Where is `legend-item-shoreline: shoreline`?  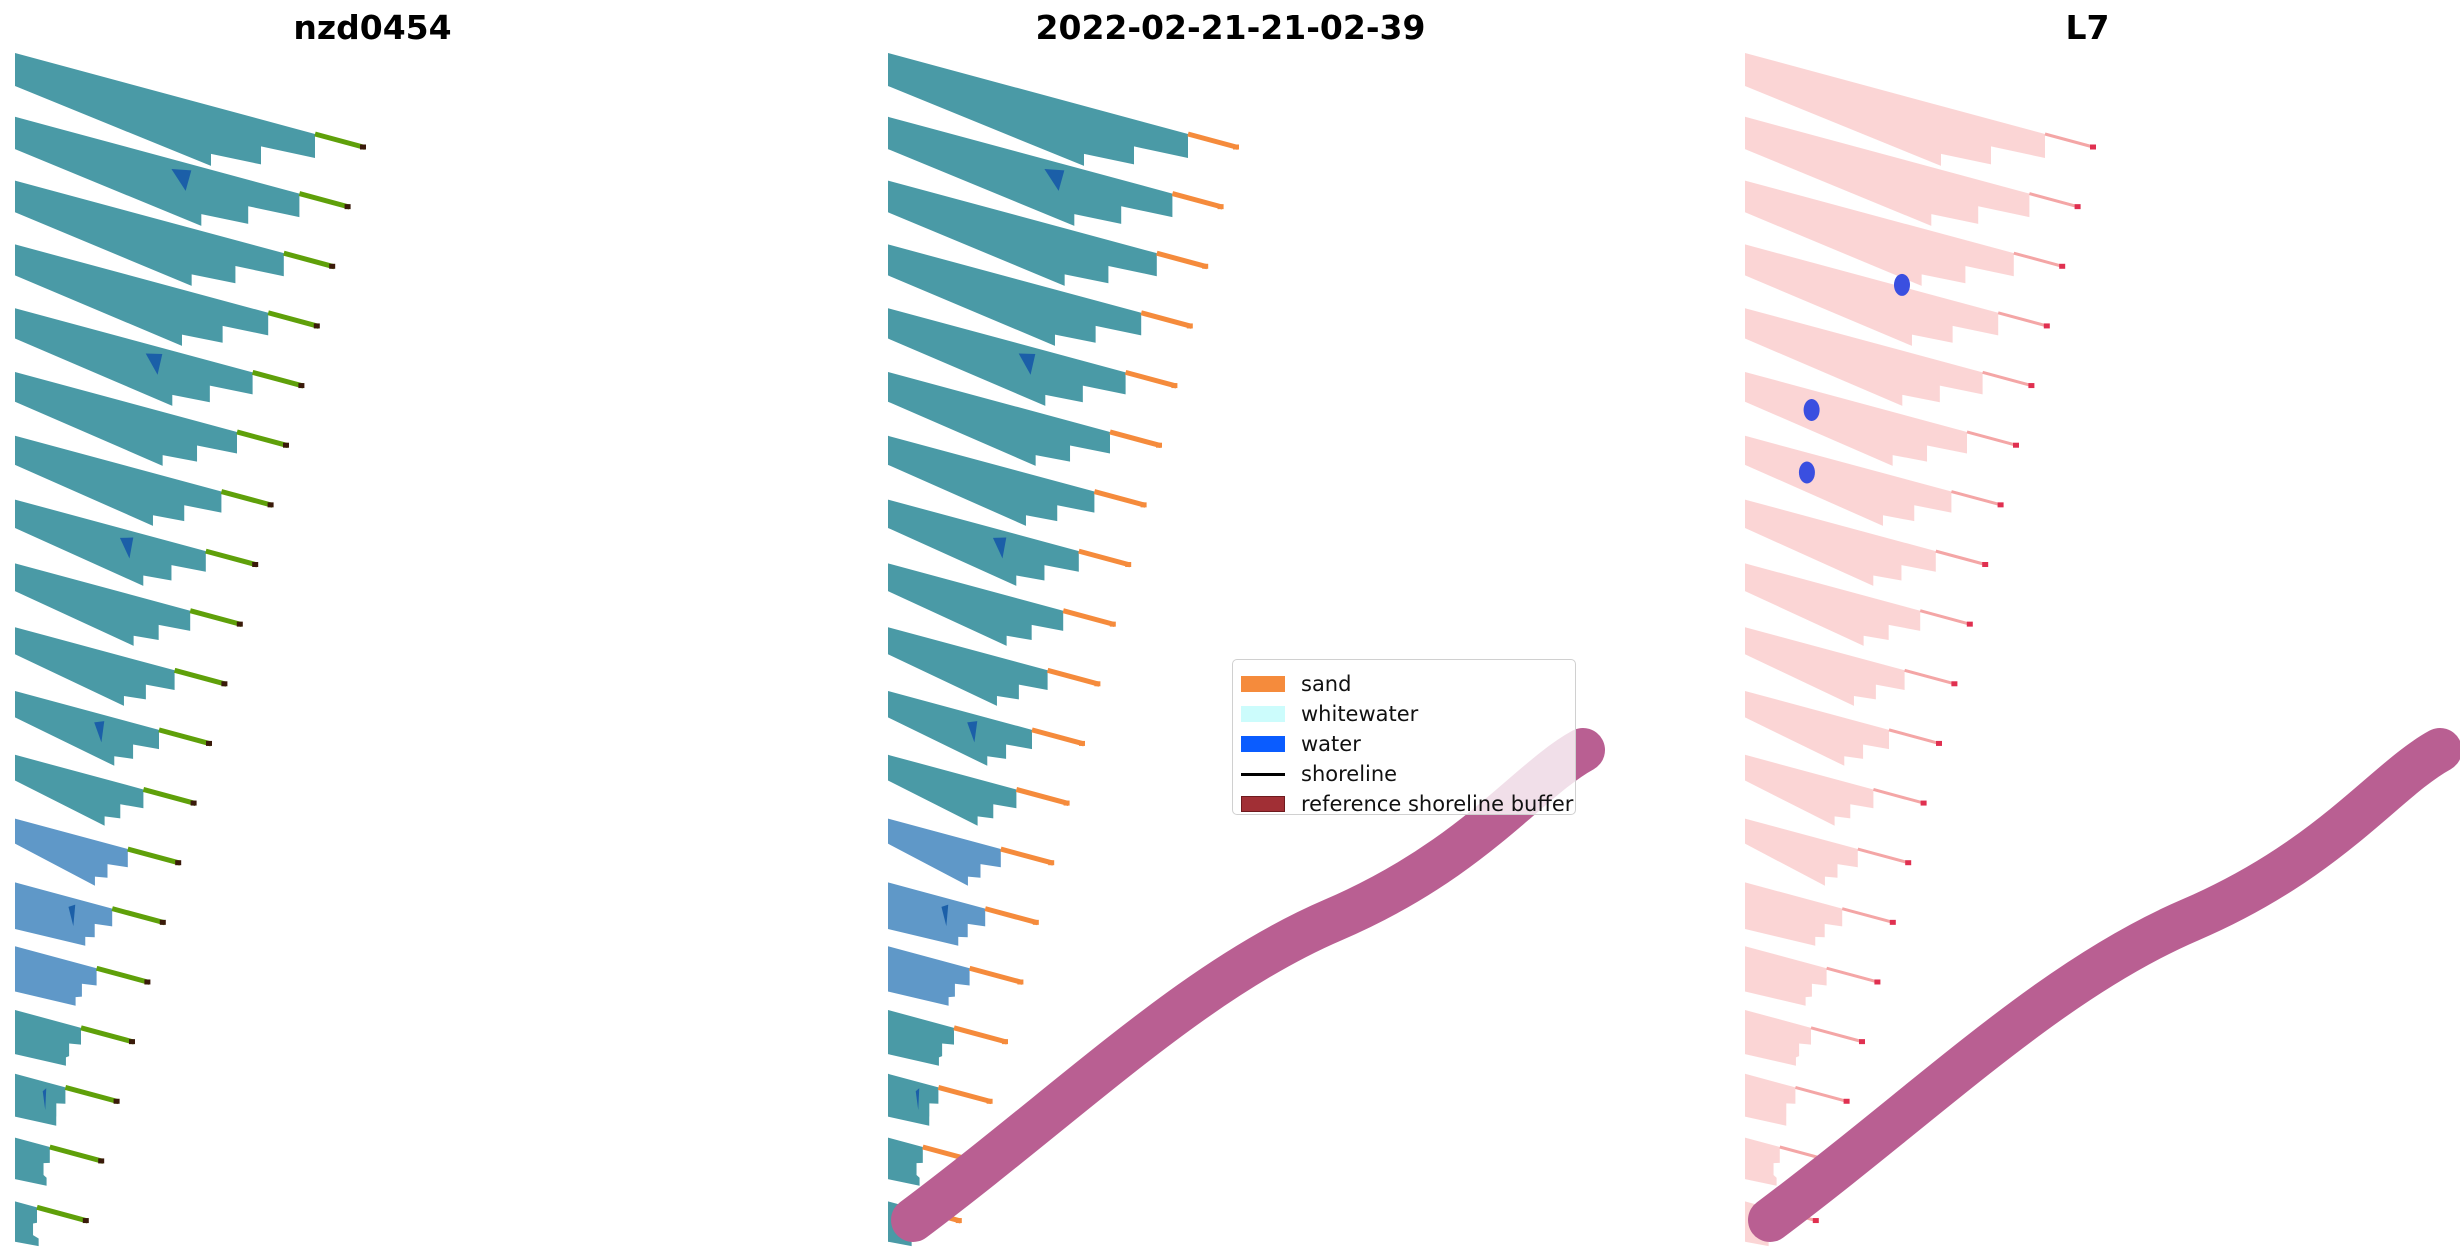
legend-item-shoreline: shoreline is located at coordinates (1408, 774).